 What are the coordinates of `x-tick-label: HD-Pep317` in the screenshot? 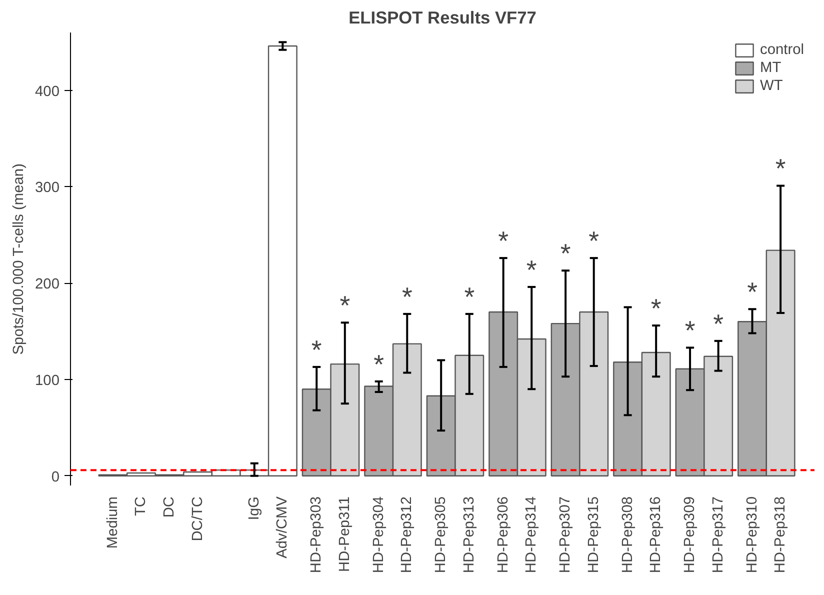 It's located at (718, 535).